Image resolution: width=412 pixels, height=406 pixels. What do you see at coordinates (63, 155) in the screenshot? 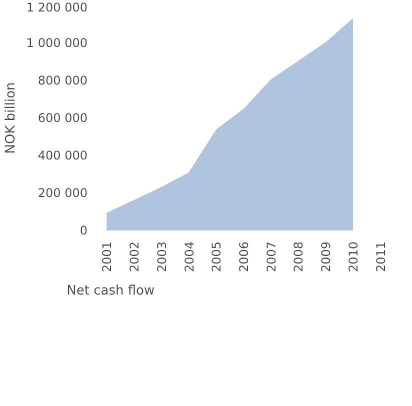
I see `y-tick-label: 400 000` at bounding box center [63, 155].